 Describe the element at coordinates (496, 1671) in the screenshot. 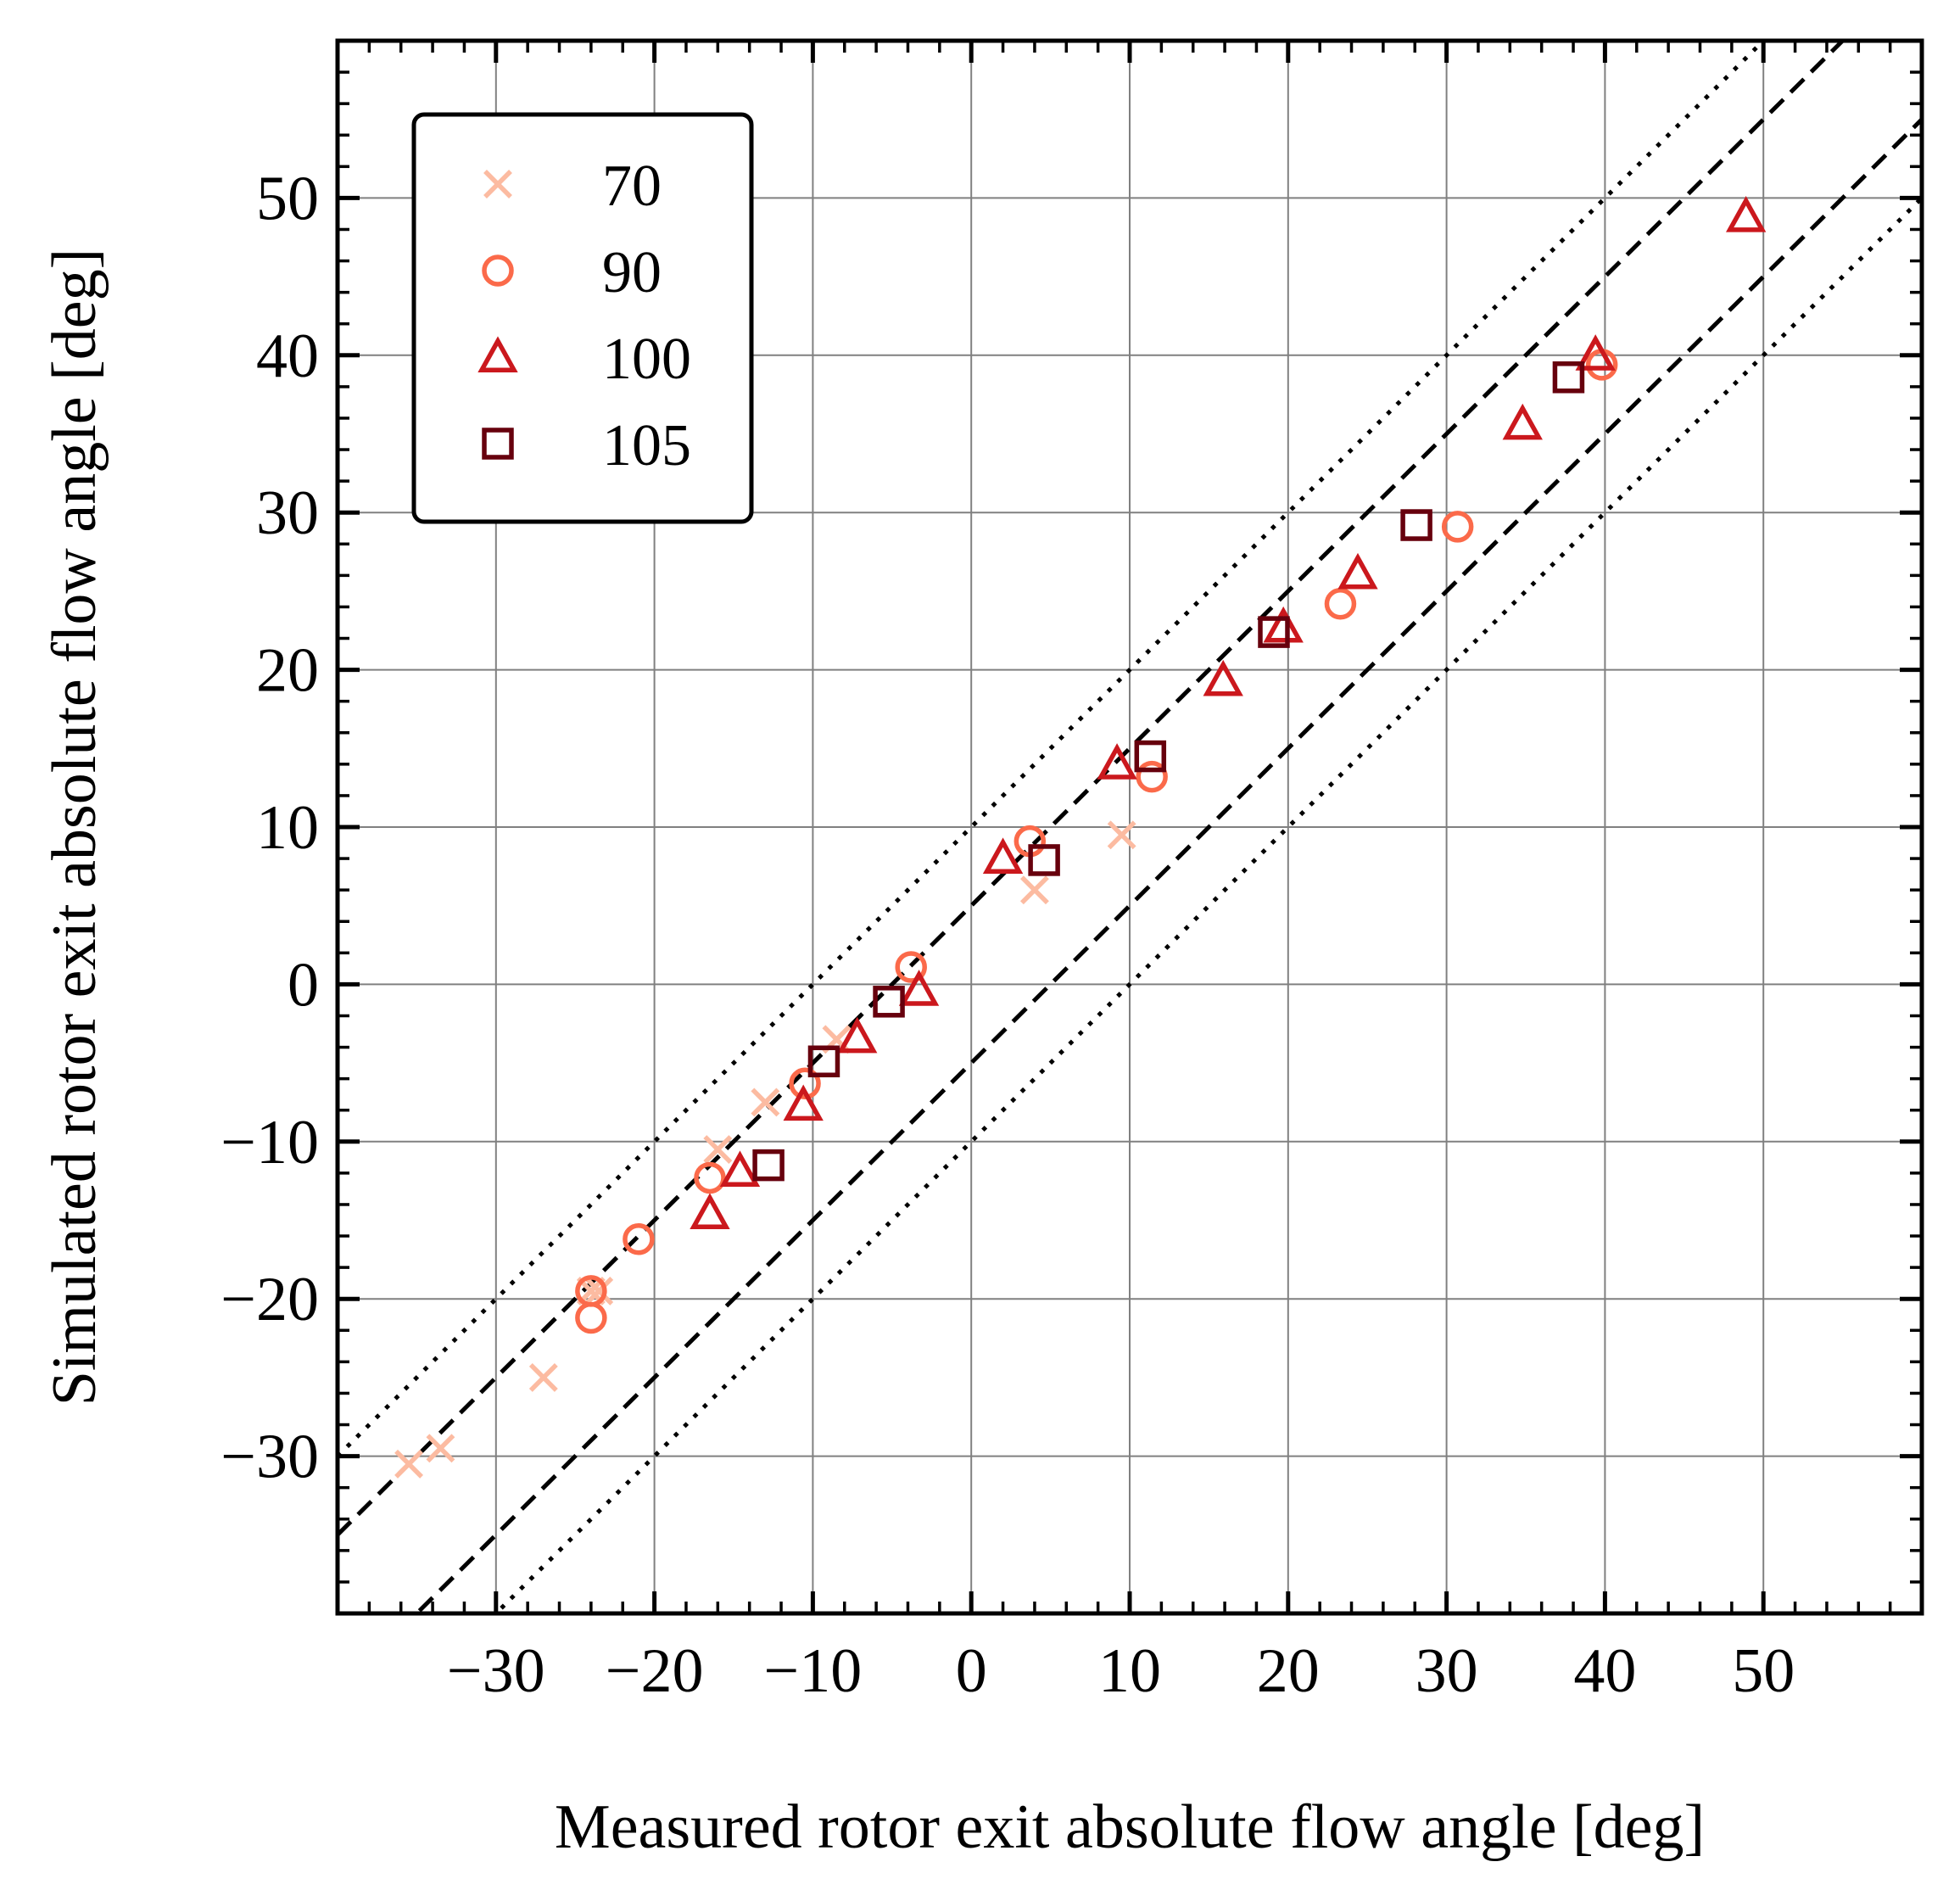

I see `x-tick-label: −30` at that location.